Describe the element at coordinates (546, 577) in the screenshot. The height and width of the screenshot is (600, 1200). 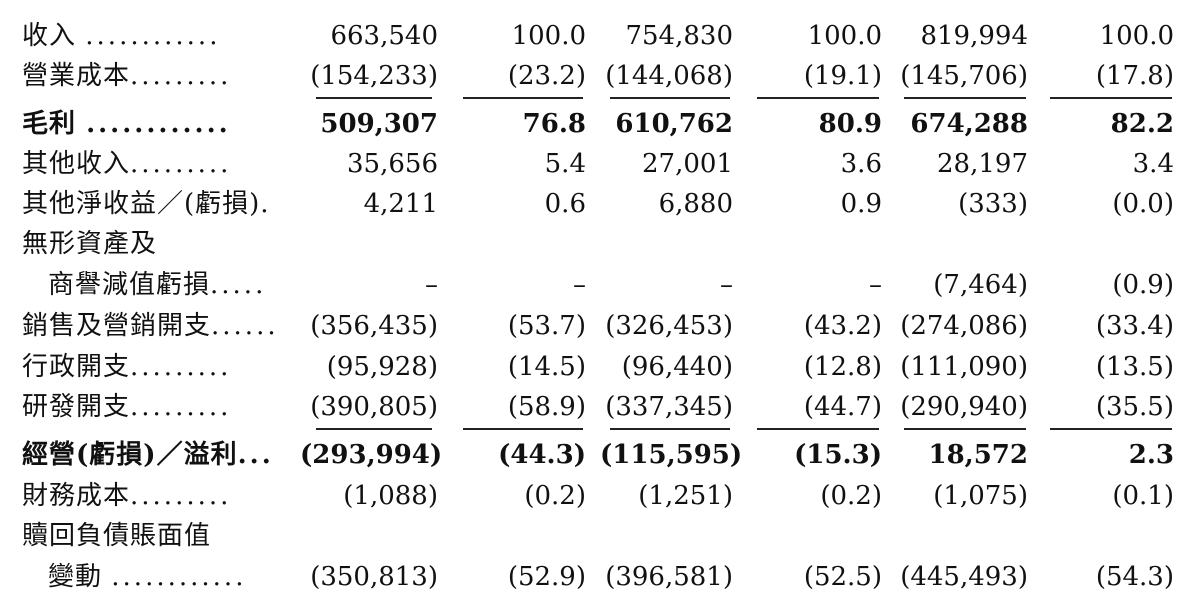
I see `cell-value: (52.9)` at that location.